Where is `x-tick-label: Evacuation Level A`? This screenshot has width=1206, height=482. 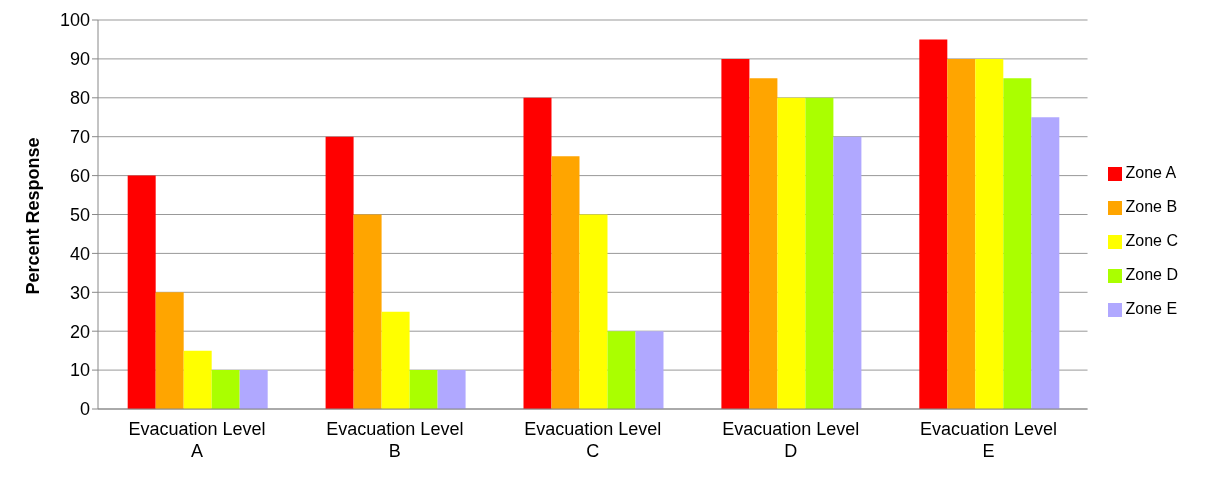 x-tick-label: Evacuation Level A is located at coordinates (197, 440).